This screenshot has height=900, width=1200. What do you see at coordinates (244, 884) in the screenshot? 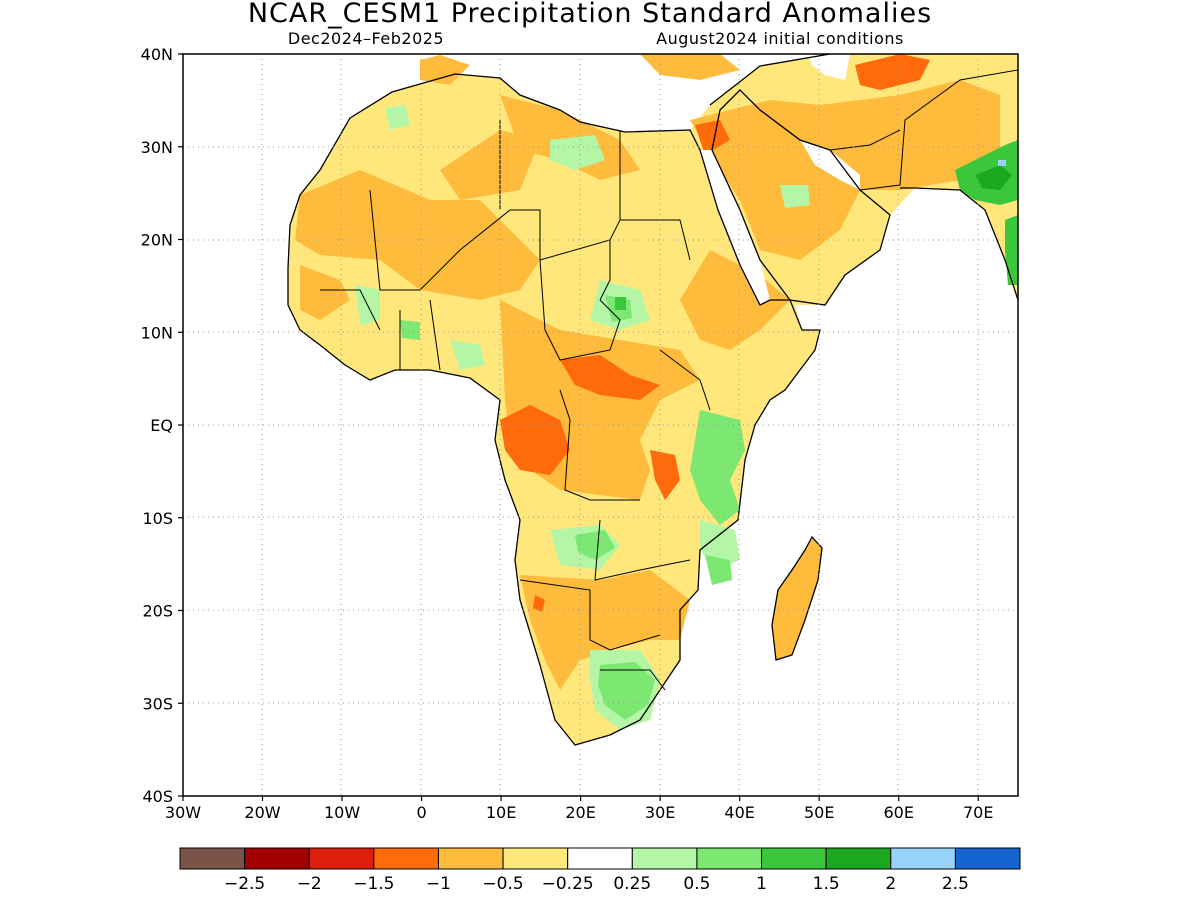
I see `colorbar-tick-label: −2.5` at bounding box center [244, 884].